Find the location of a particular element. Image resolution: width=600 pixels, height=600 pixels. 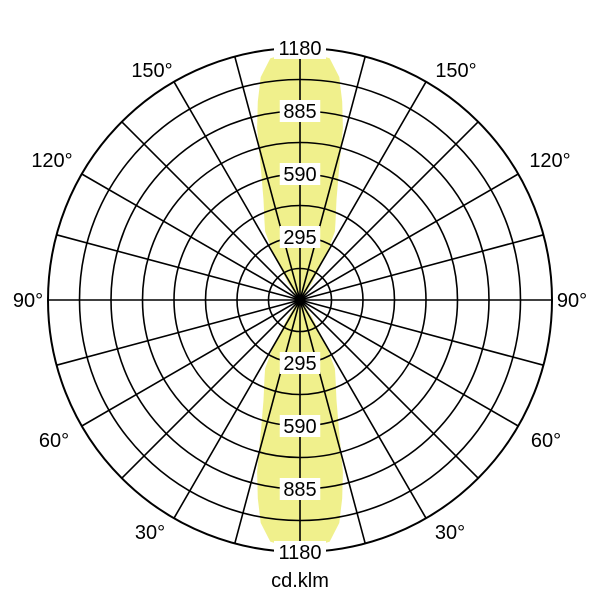

angle-label-left: 150° is located at coordinates (151, 71).